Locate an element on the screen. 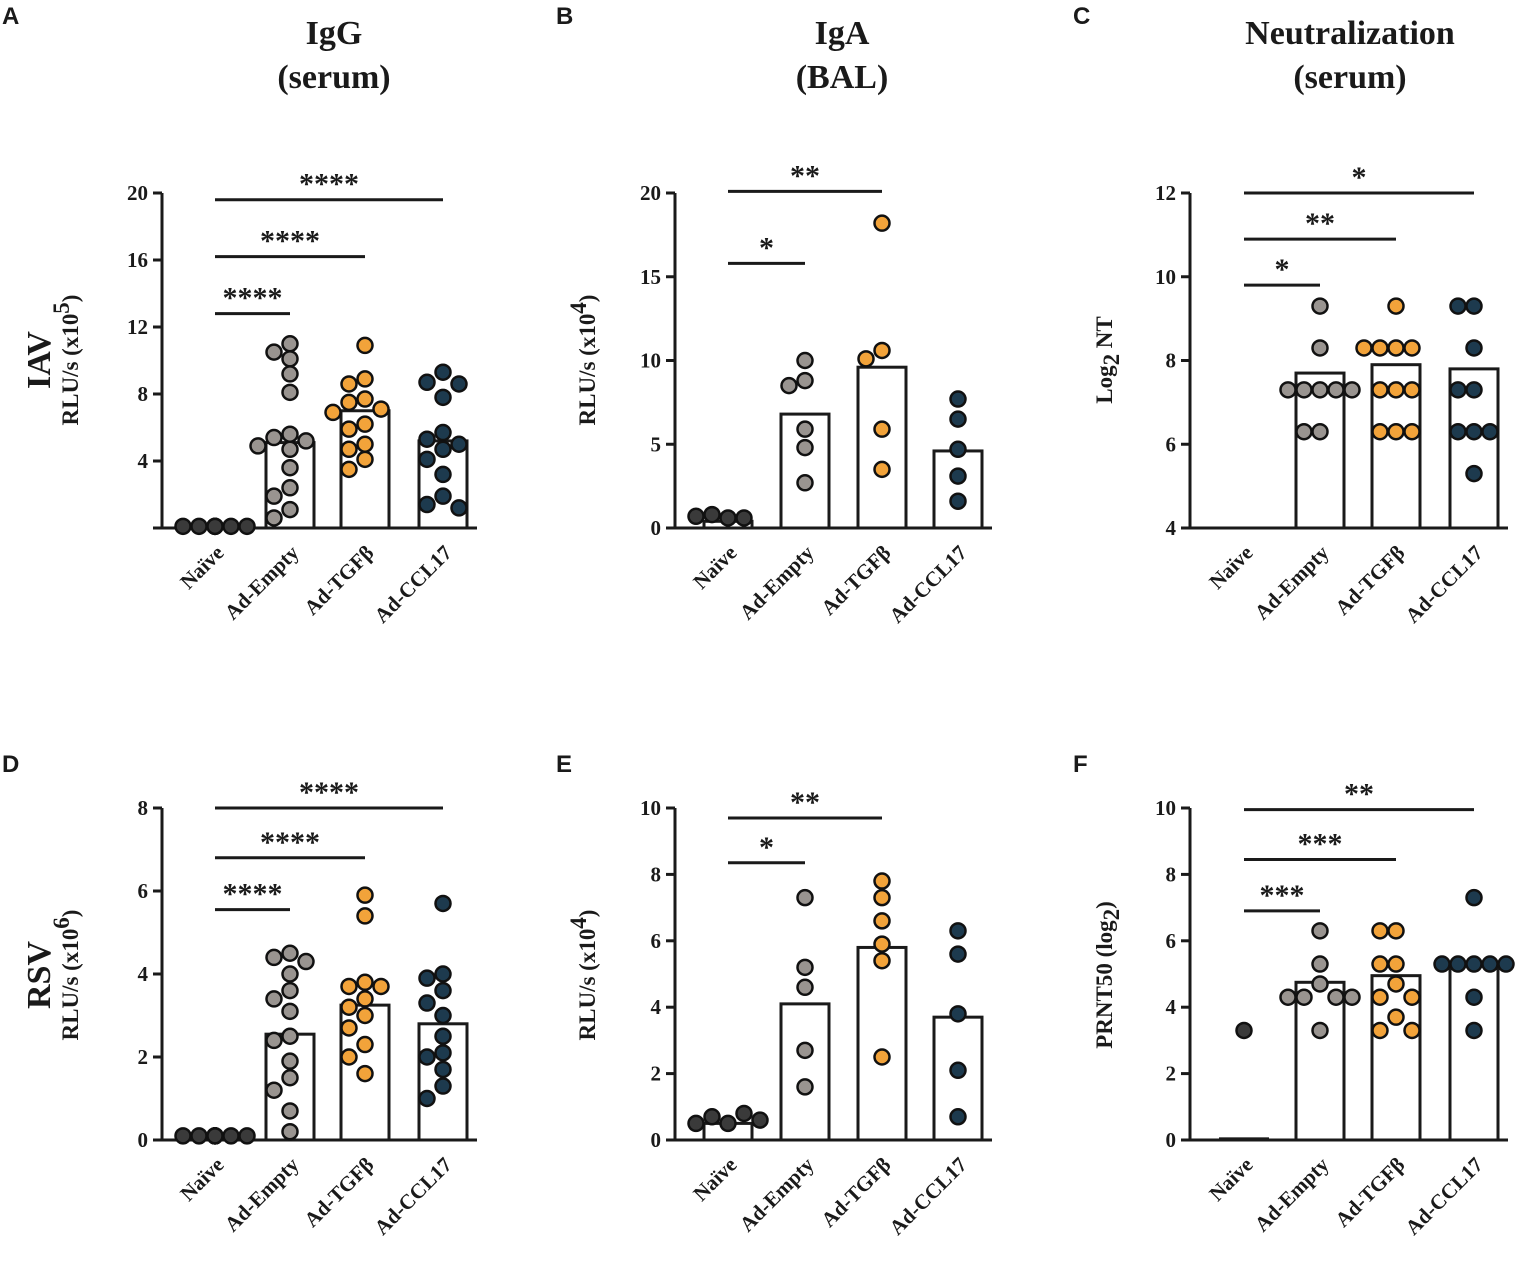 This screenshot has height=1280, width=1535. y-axis-label: RLU/s (x105) is located at coordinates (66, 360).